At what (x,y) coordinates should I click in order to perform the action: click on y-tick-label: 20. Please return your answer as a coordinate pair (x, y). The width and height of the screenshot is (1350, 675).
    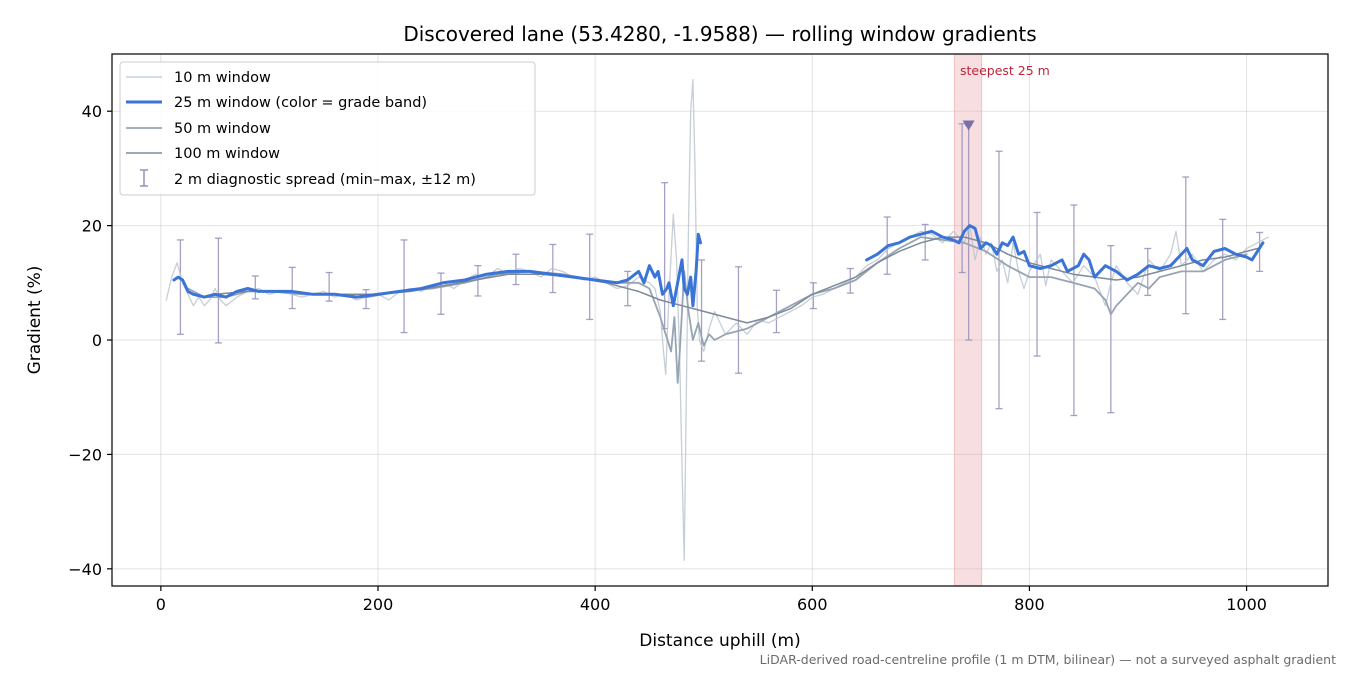
    Looking at the image, I should click on (92, 226).